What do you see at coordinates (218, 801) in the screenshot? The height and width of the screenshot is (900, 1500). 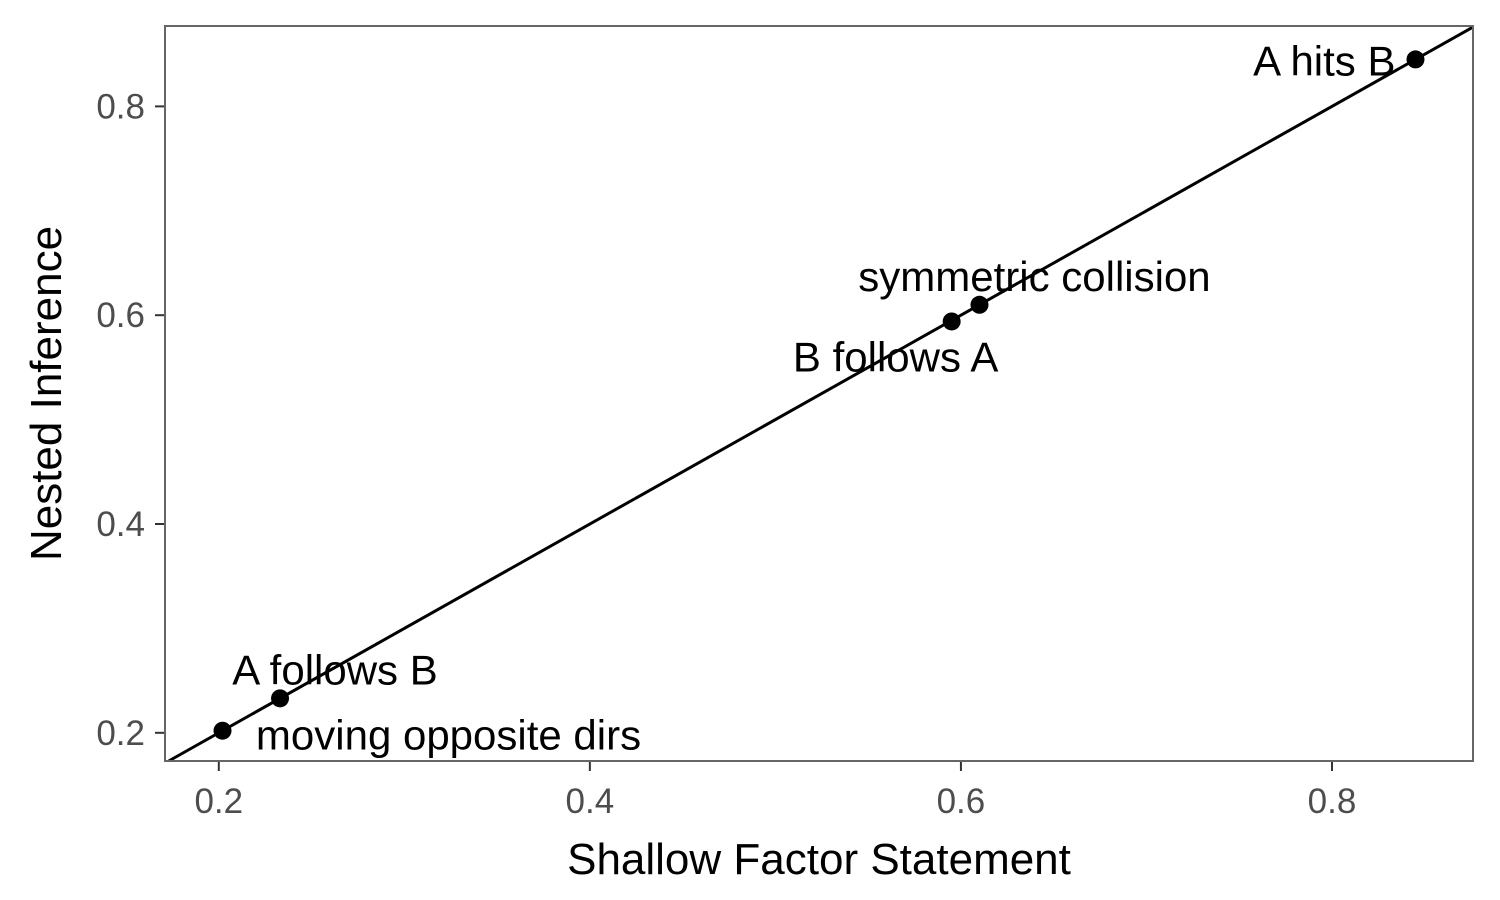 I see `x-tick-label: 0.2` at bounding box center [218, 801].